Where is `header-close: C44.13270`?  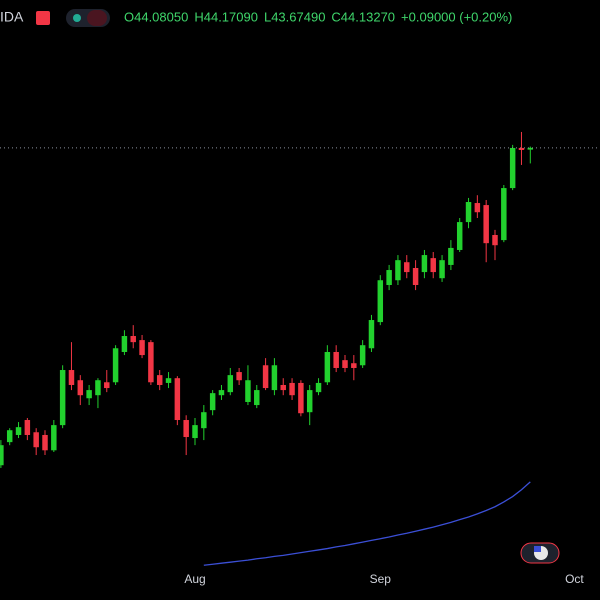
header-close: C44.13270 is located at coordinates (363, 16).